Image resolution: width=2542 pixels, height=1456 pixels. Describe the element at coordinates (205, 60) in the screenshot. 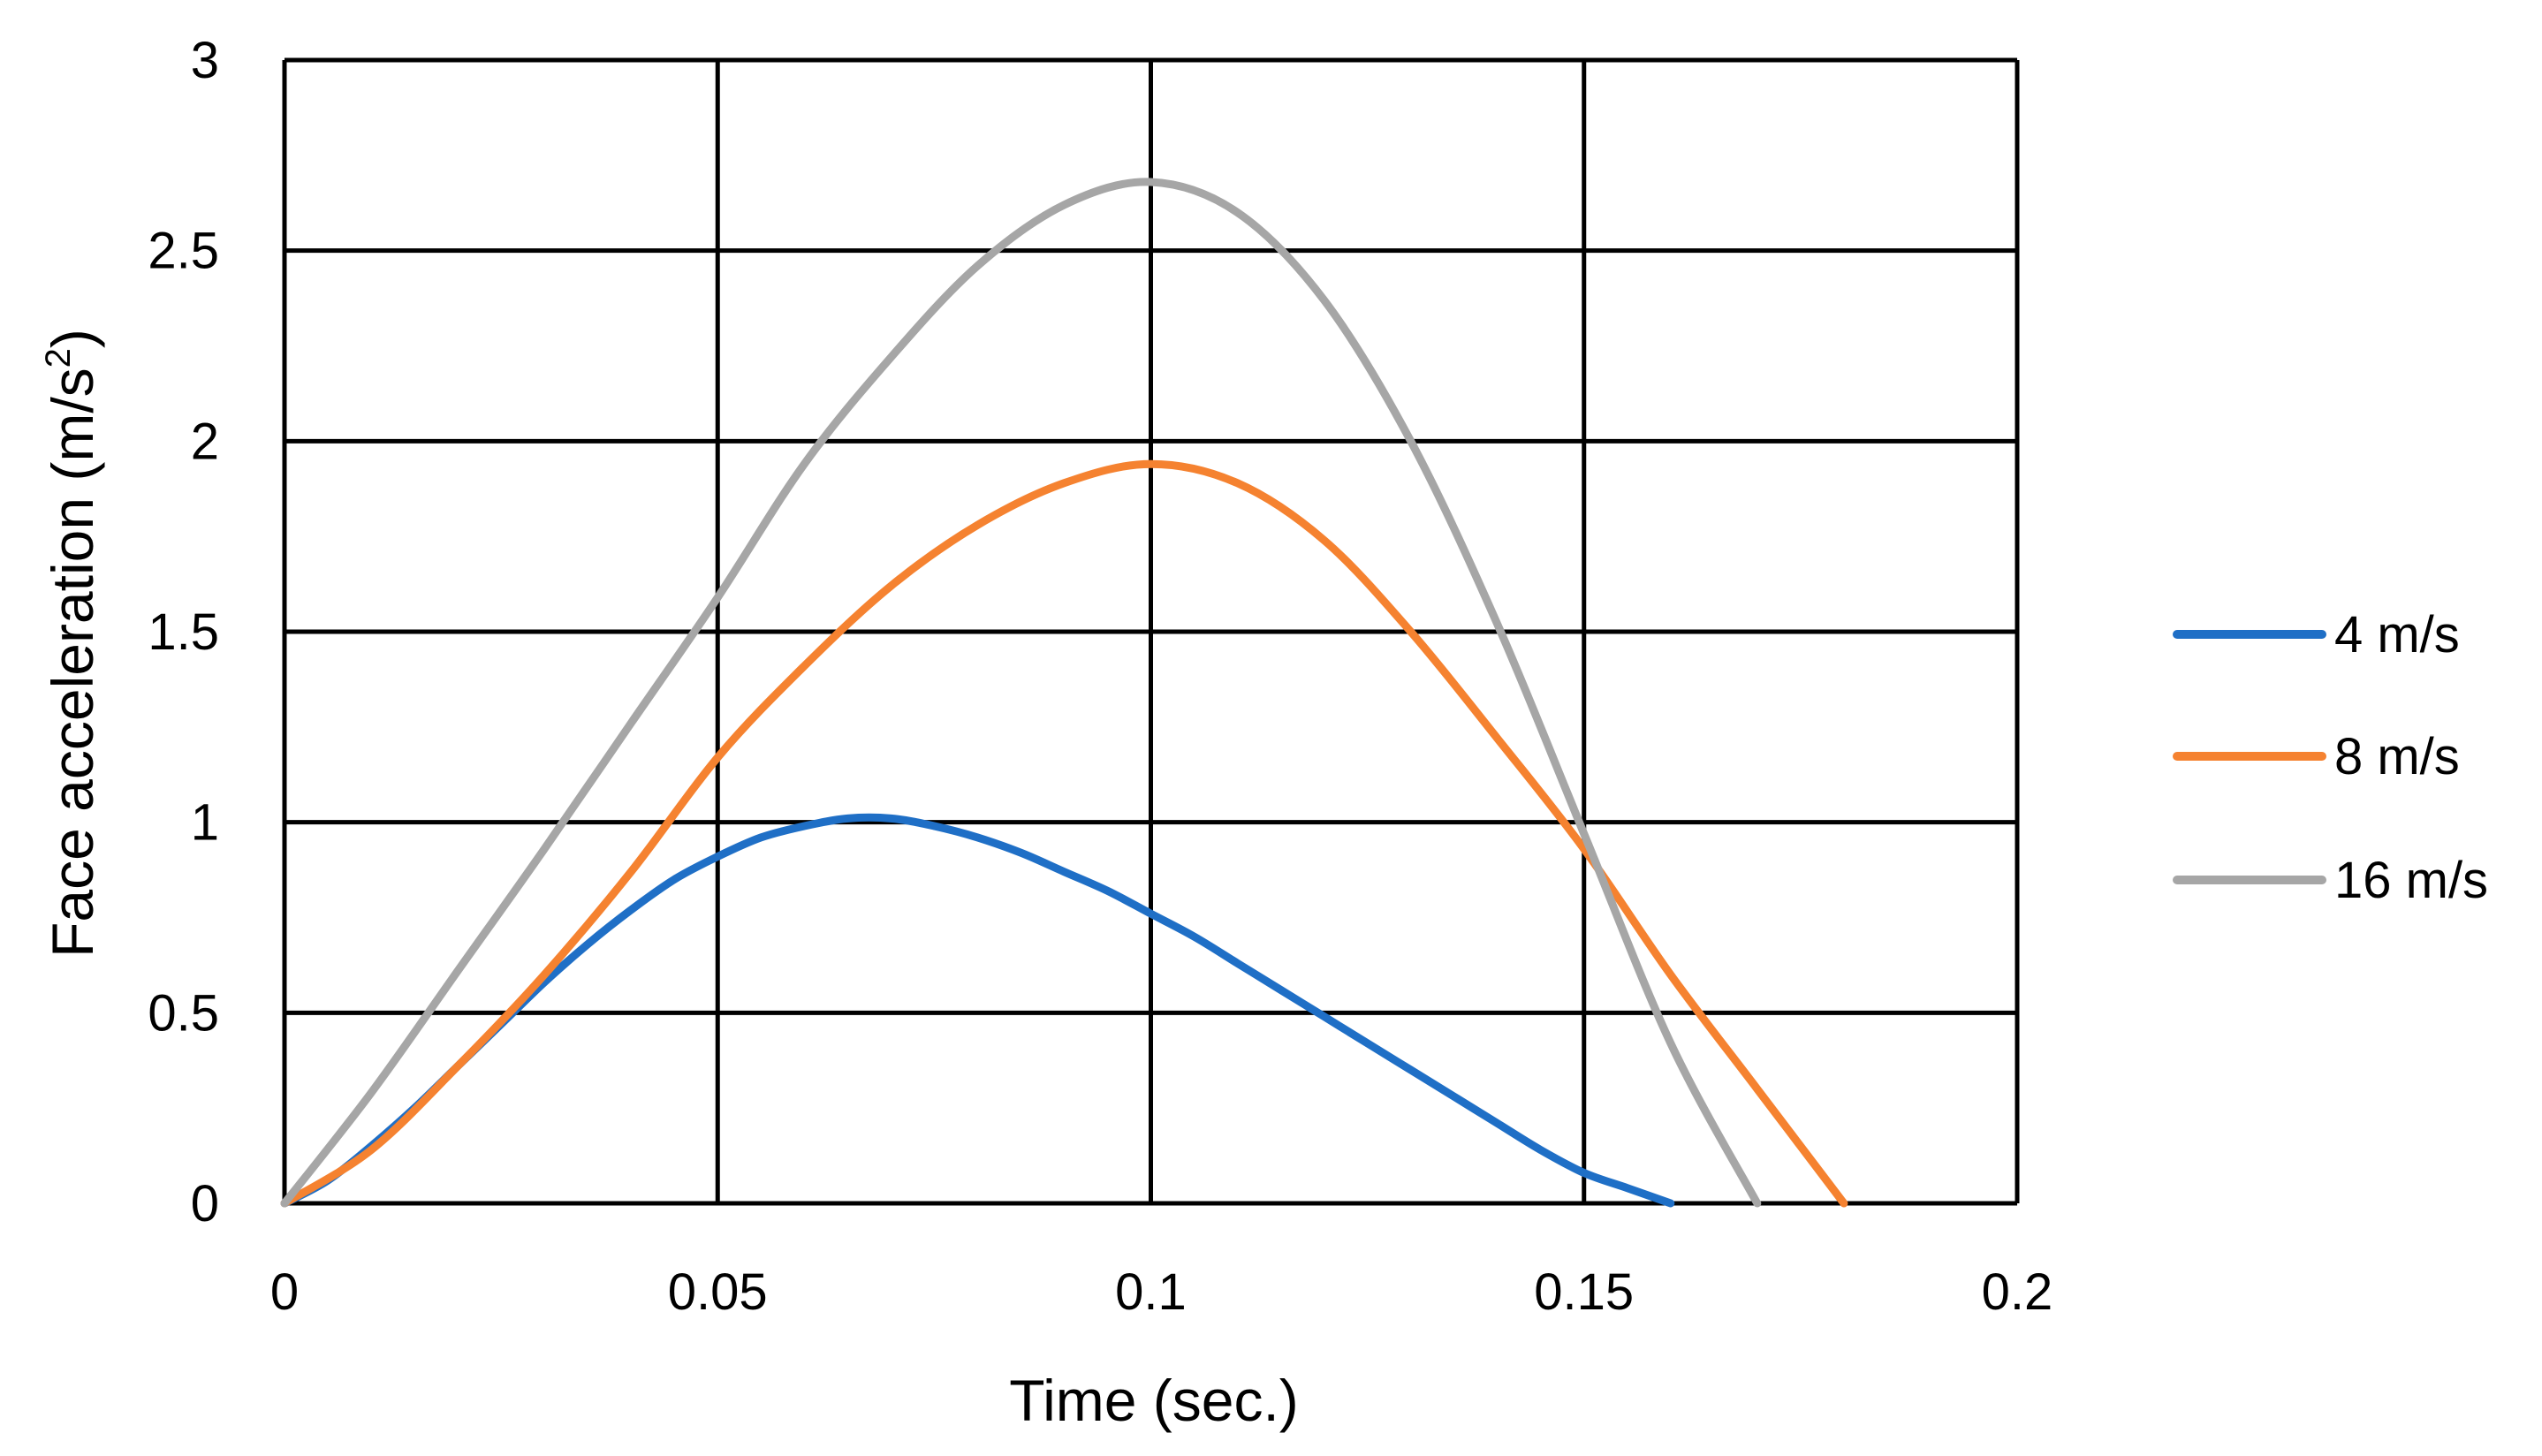

I see `y-tick-label: 3` at that location.